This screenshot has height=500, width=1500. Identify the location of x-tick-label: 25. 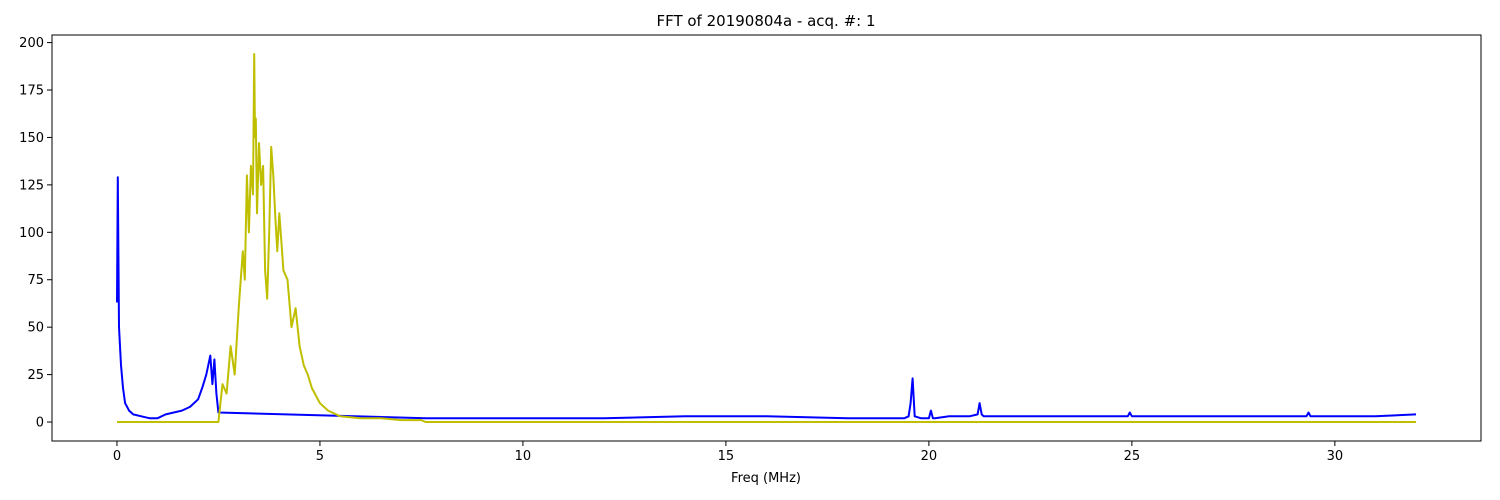
(1132, 456).